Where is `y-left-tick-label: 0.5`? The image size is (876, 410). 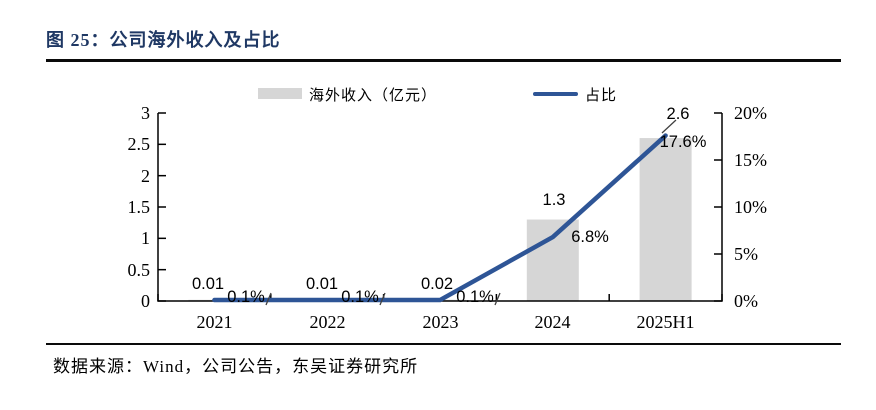
y-left-tick-label: 0.5 is located at coordinates (139, 270).